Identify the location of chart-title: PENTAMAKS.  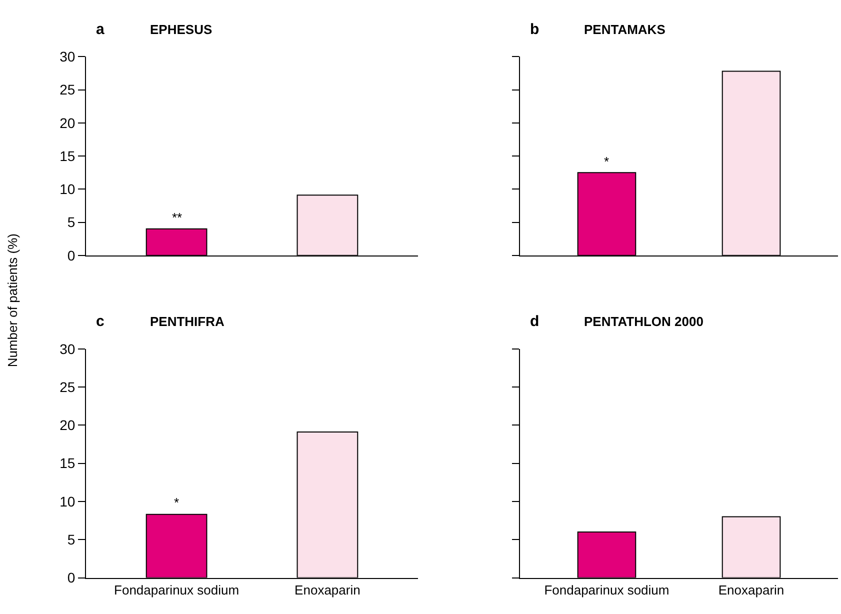
(625, 29).